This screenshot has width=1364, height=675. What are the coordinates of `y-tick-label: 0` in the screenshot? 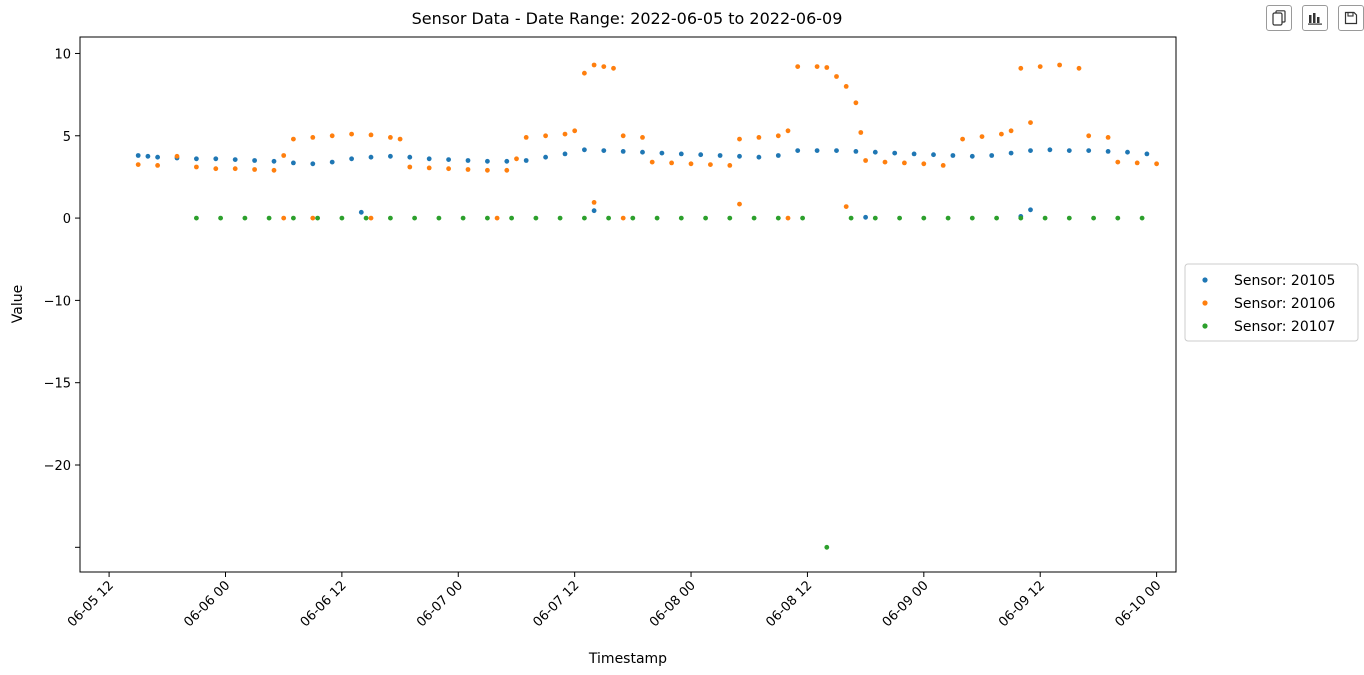 It's located at (67, 219).